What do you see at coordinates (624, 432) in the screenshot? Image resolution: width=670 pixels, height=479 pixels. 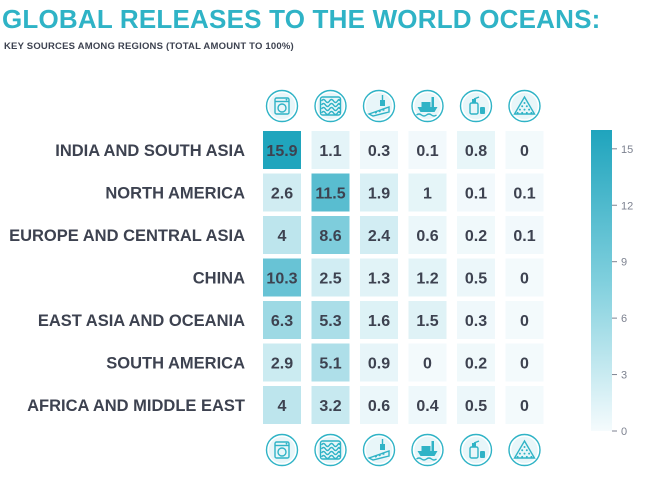 I see `colorbar-tick-label: 0` at bounding box center [624, 432].